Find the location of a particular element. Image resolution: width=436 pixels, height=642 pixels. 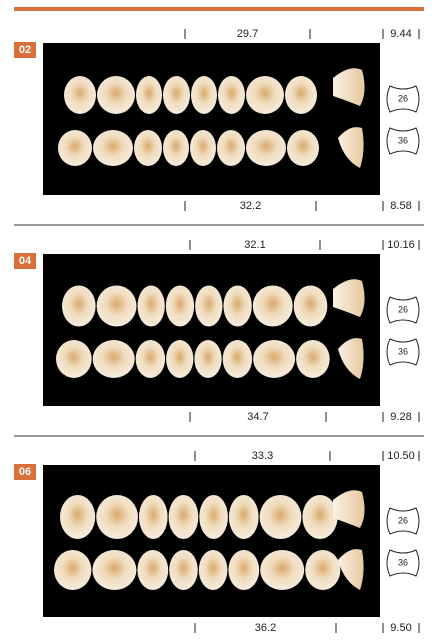

bottom-width: 36.2 is located at coordinates (265, 628).